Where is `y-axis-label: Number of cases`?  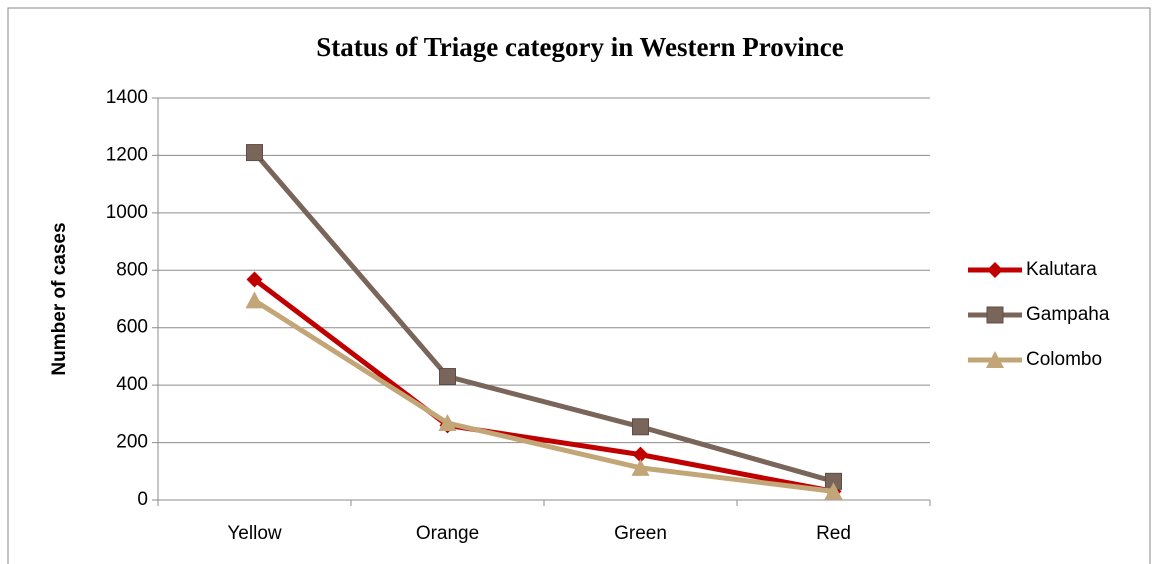
y-axis-label: Number of cases is located at coordinates (59, 298).